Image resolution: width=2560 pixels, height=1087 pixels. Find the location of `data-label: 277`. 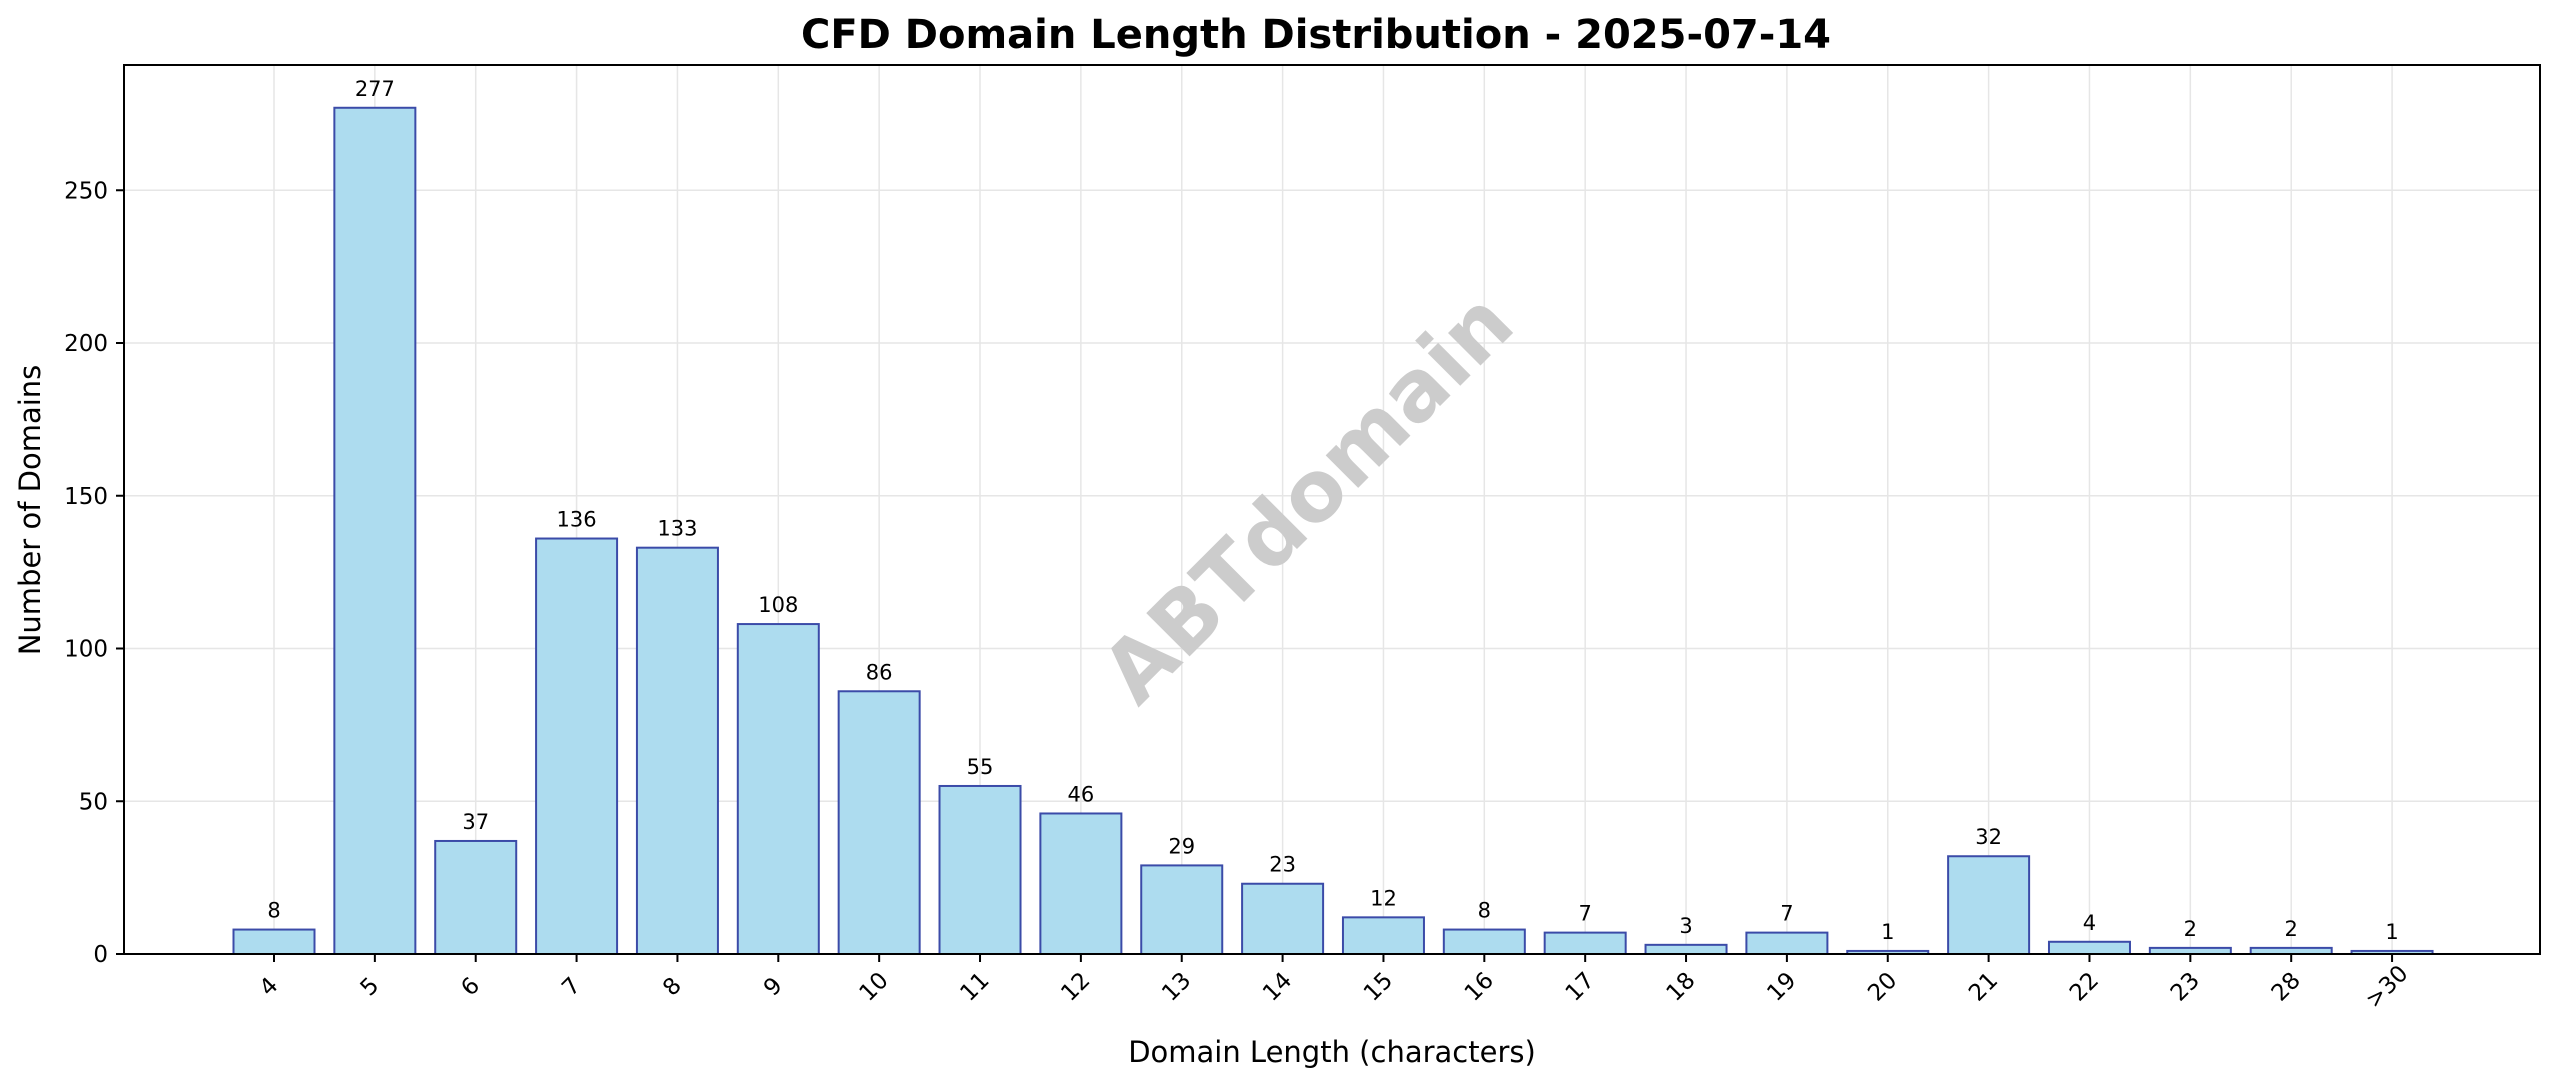

data-label: 277 is located at coordinates (375, 89).